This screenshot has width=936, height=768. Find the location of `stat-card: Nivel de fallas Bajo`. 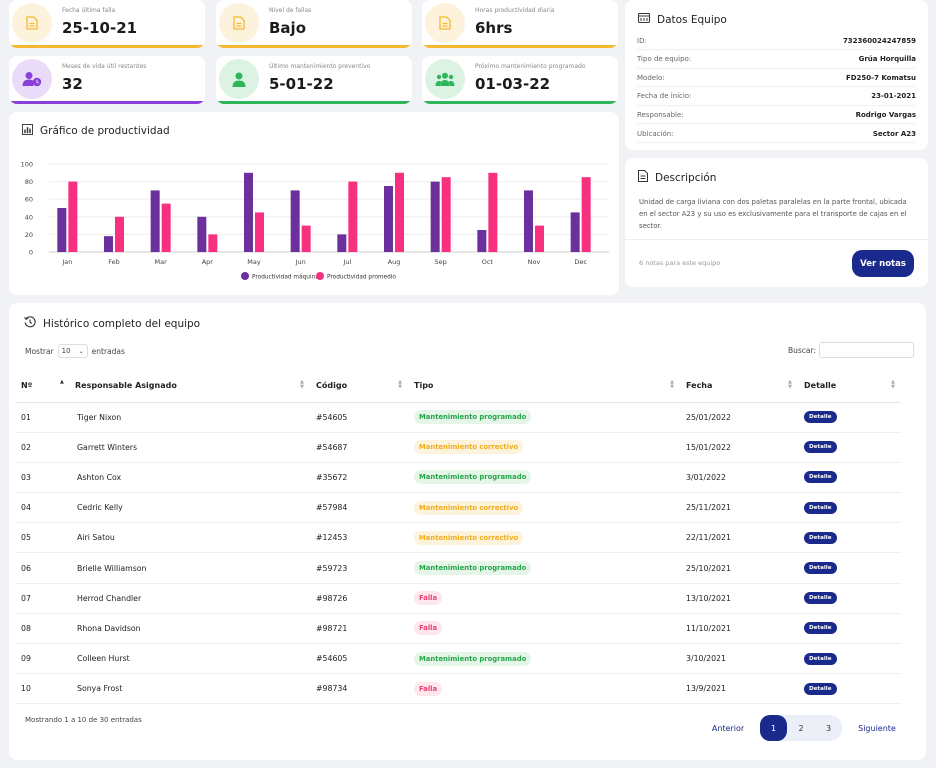

stat-card: Nivel de fallas Bajo is located at coordinates (314, 24).